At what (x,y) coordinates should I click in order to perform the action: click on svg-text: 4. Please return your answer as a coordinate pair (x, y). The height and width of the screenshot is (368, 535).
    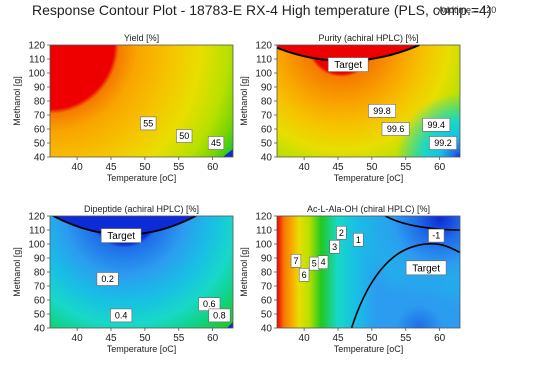
    Looking at the image, I should click on (323, 262).